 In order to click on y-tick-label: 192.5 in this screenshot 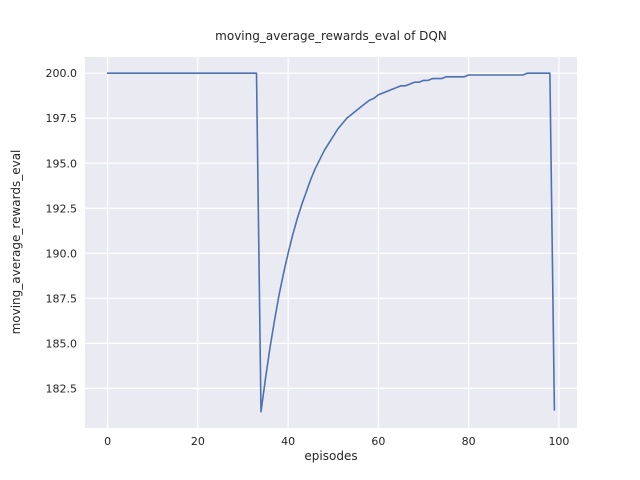, I will do `click(62, 208)`.